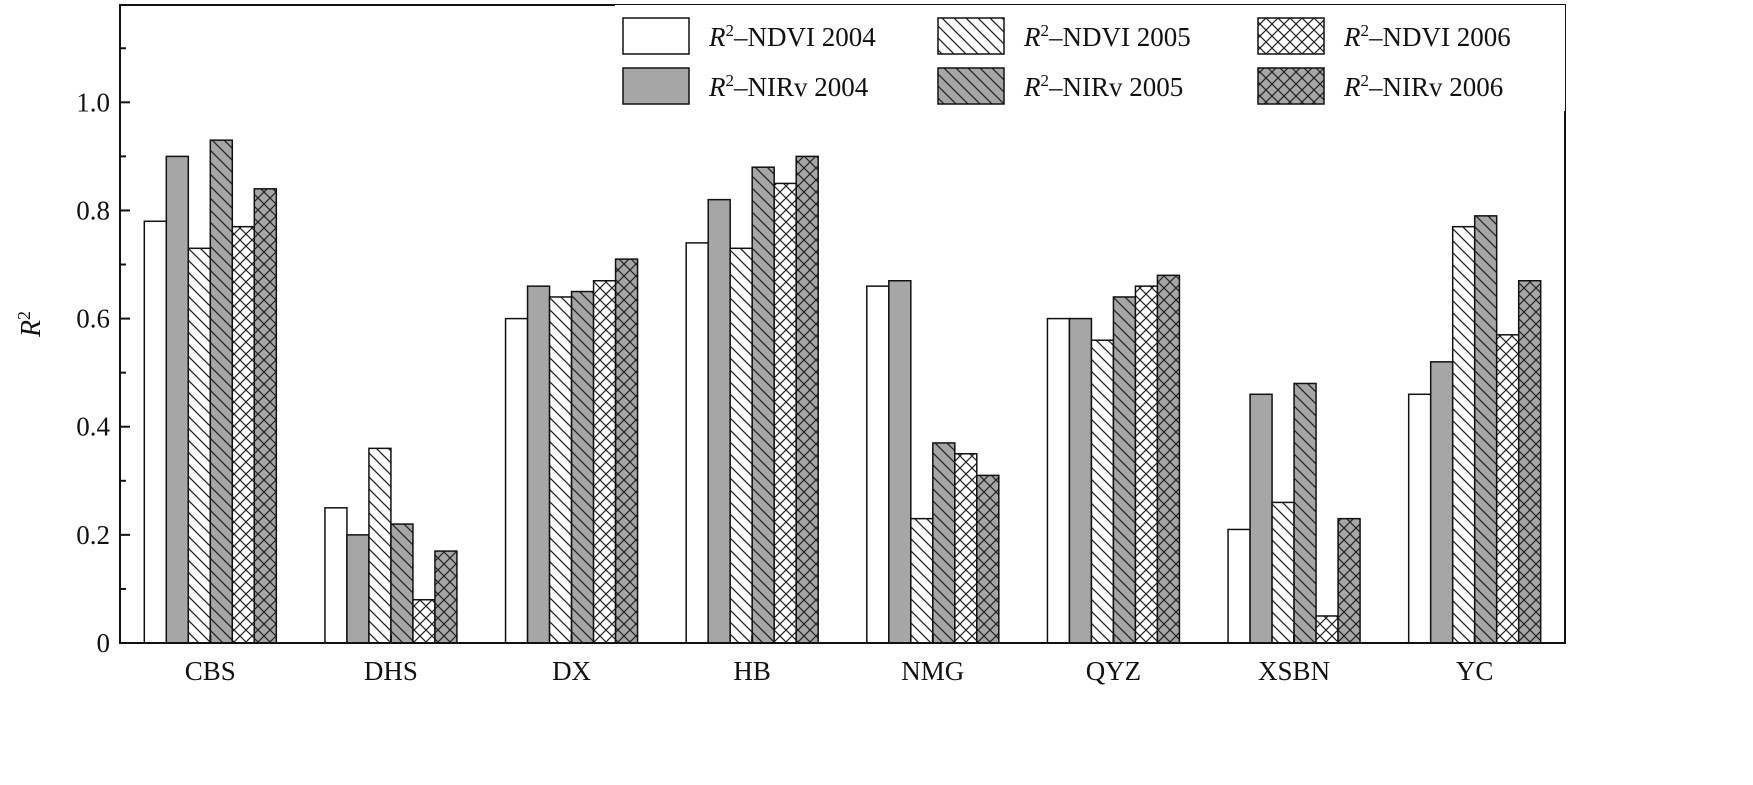 Image resolution: width=1753 pixels, height=785 pixels. What do you see at coordinates (104, 643) in the screenshot?
I see `y-tick-label: 0` at bounding box center [104, 643].